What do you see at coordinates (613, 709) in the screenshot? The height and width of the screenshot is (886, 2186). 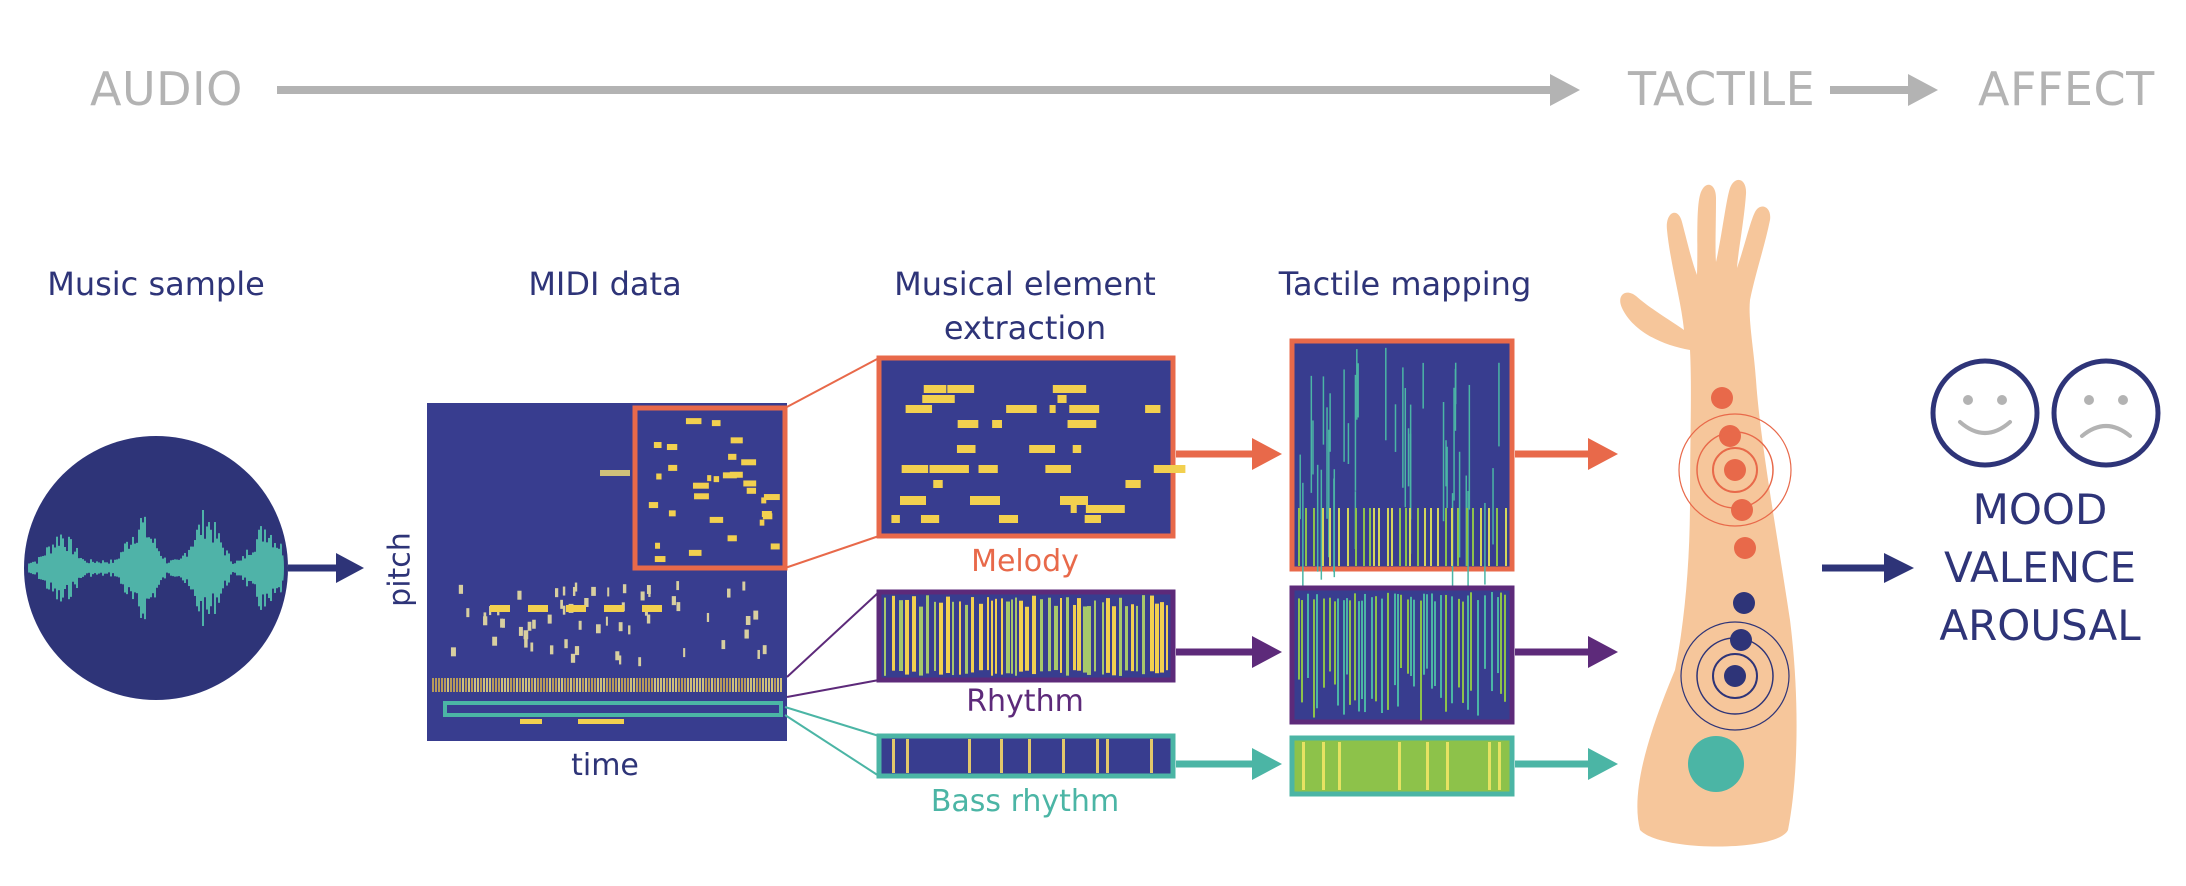 I see `bass-selection-box` at bounding box center [613, 709].